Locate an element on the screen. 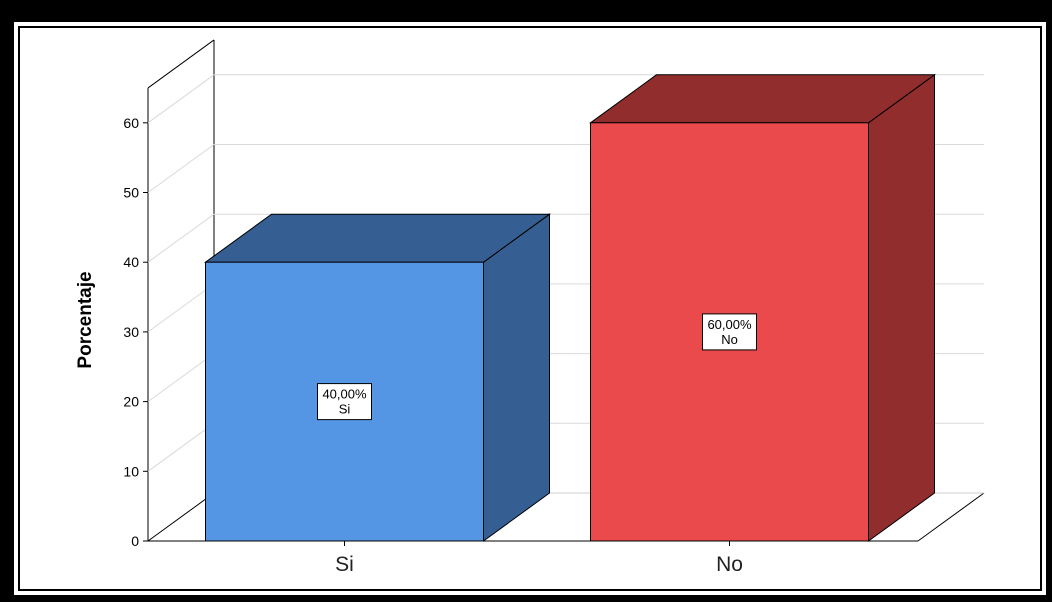 This screenshot has height=602, width=1052. data-label-value-no: 60,00% is located at coordinates (729, 324).